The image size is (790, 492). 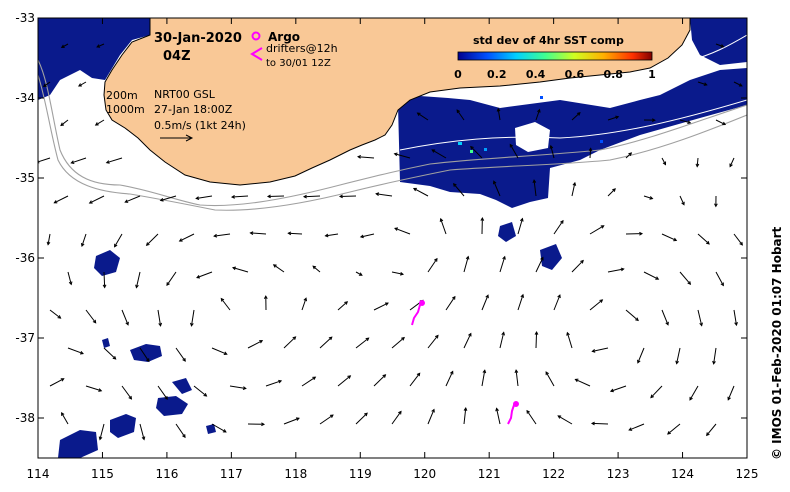 What do you see at coordinates (25, 178) in the screenshot?
I see `y-tick-label: -35` at bounding box center [25, 178].